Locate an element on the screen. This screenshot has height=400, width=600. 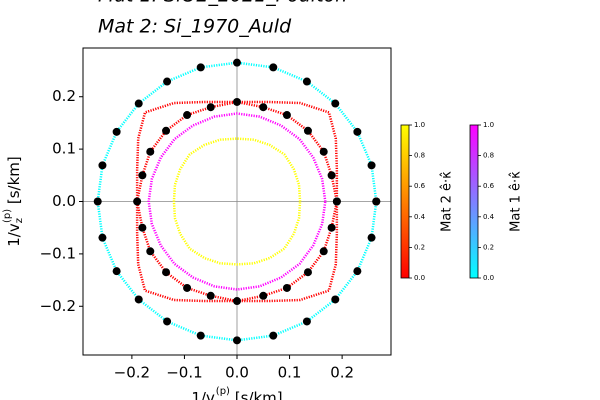
x-axis-label-sub: x is located at coordinates (218, 399).